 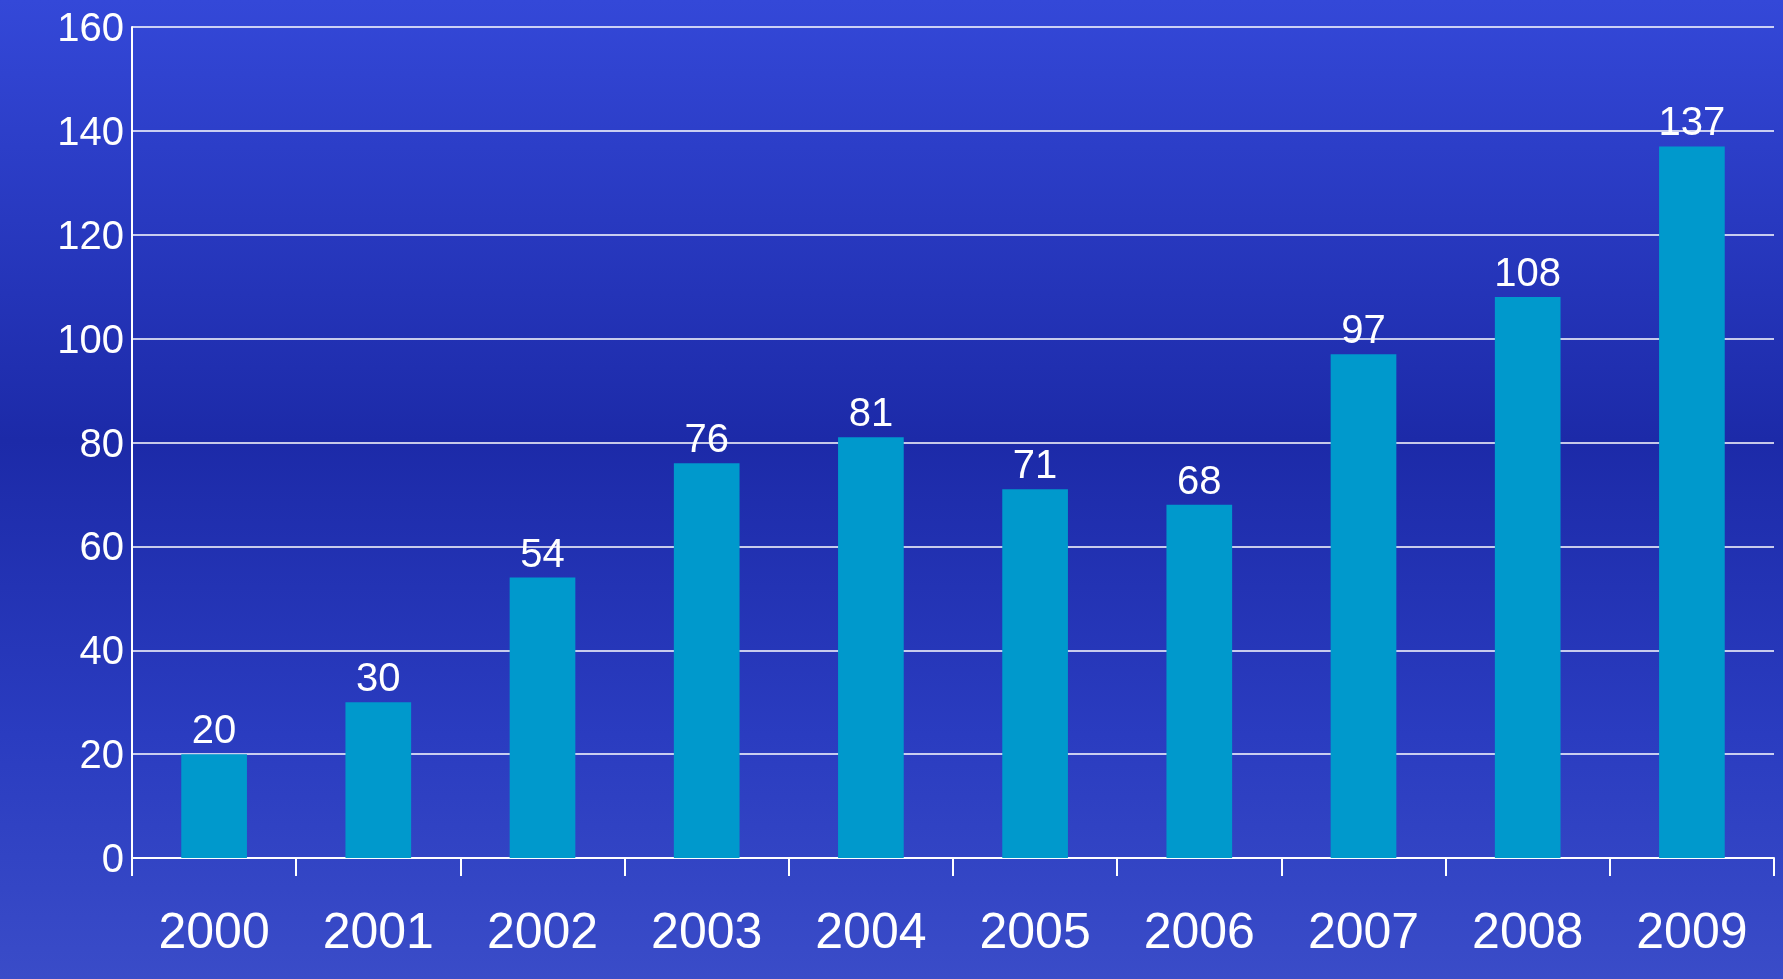 What do you see at coordinates (1035, 931) in the screenshot?
I see `x-tick-label: 2005` at bounding box center [1035, 931].